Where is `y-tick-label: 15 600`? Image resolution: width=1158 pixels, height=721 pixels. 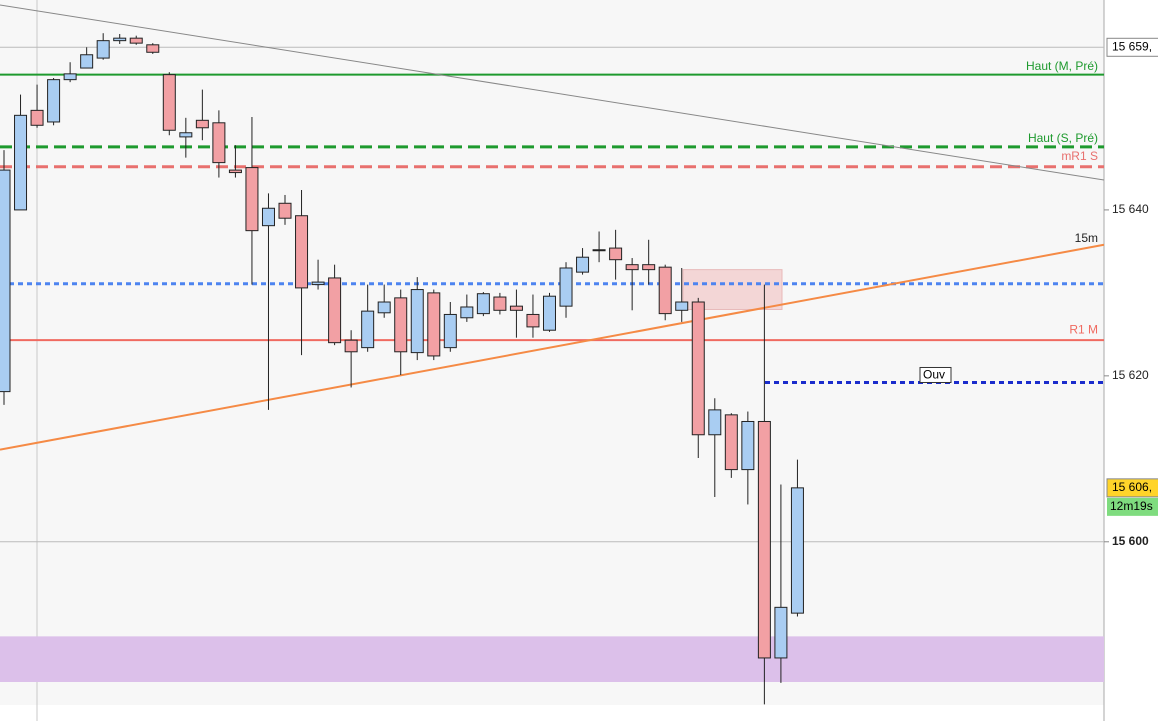
y-tick-label: 15 600 is located at coordinates (1130, 541).